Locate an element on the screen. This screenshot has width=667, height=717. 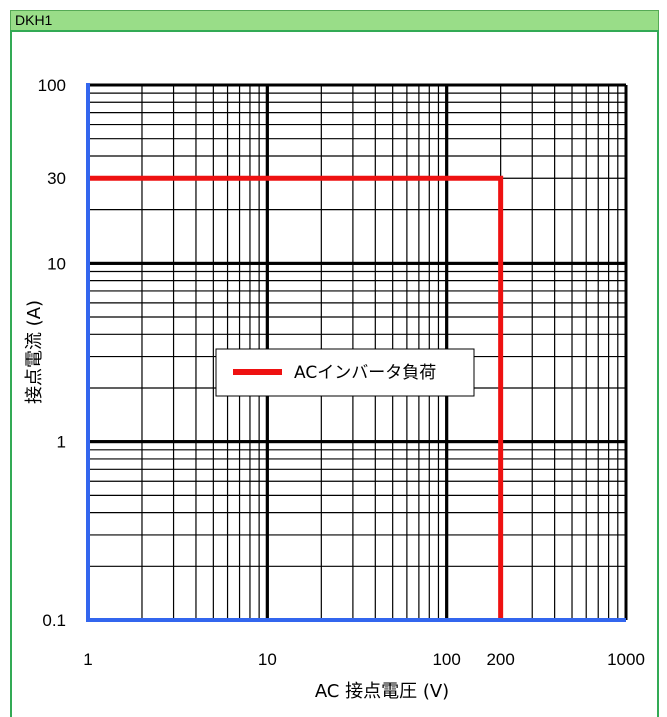
y-tick-label: 1 is located at coordinates (61, 442).